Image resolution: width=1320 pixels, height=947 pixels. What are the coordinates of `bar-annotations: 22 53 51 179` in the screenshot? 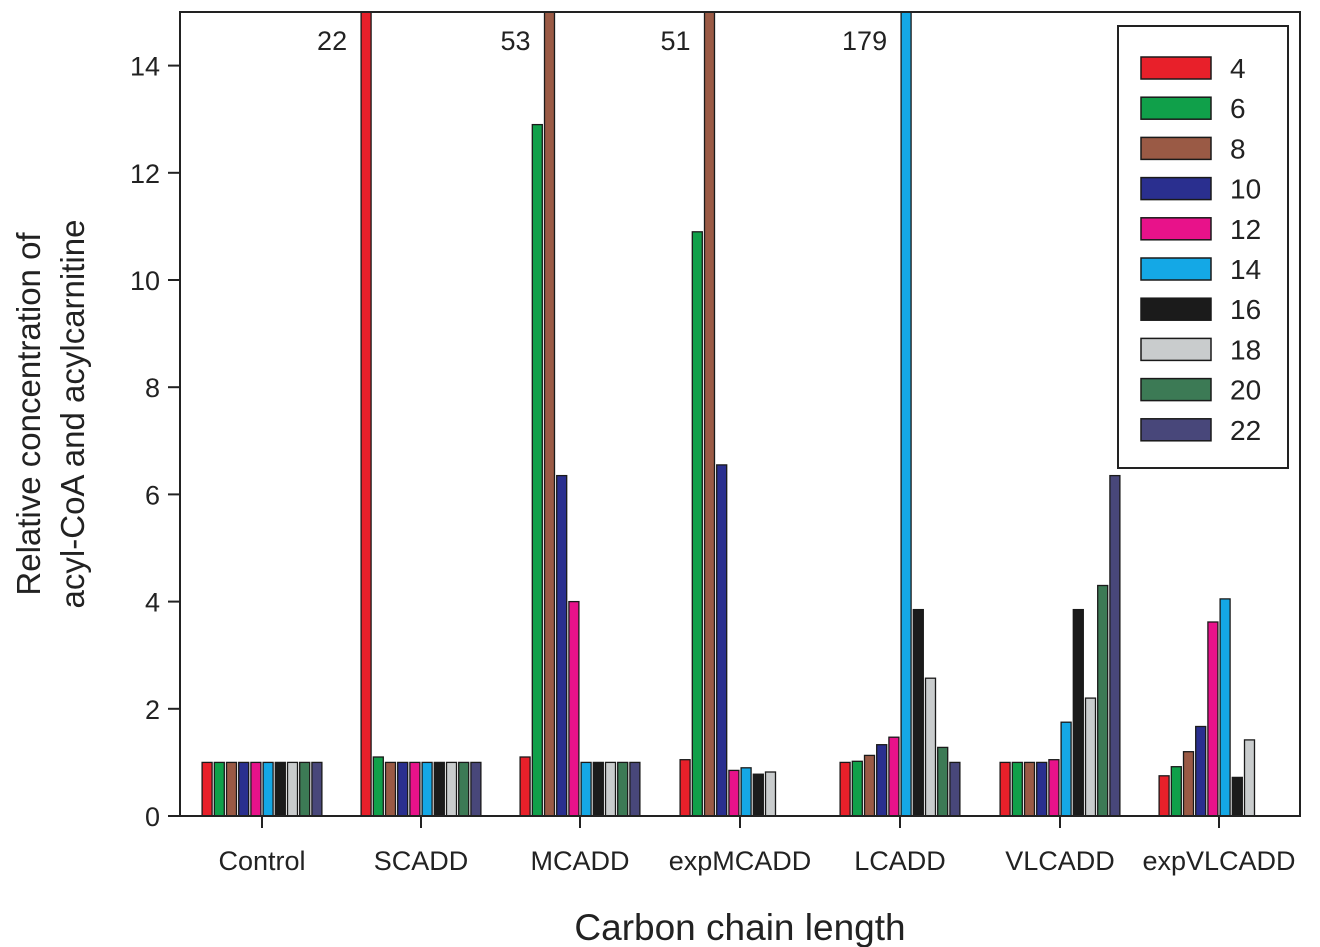 It's located at (602, 41).